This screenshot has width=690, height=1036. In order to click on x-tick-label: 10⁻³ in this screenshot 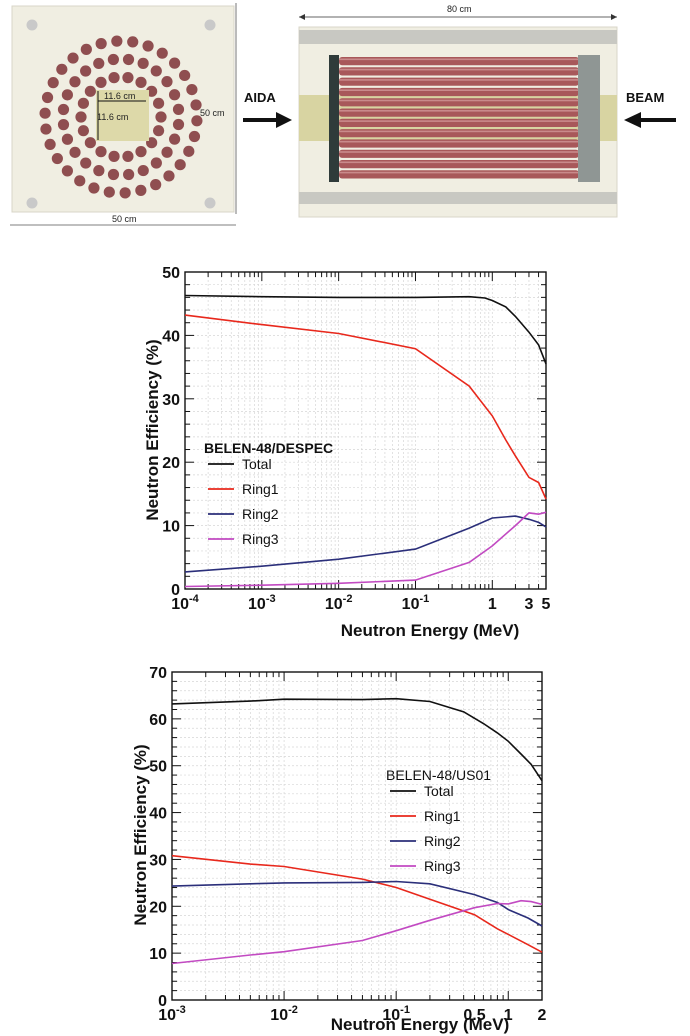, I will do `click(172, 1014)`.